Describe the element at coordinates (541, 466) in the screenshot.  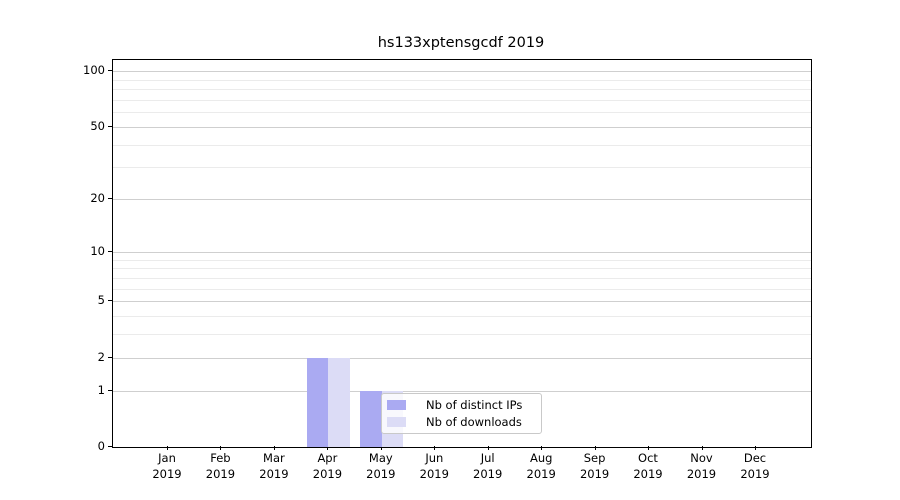
I see `x-tick-label: Aug 2019` at that location.